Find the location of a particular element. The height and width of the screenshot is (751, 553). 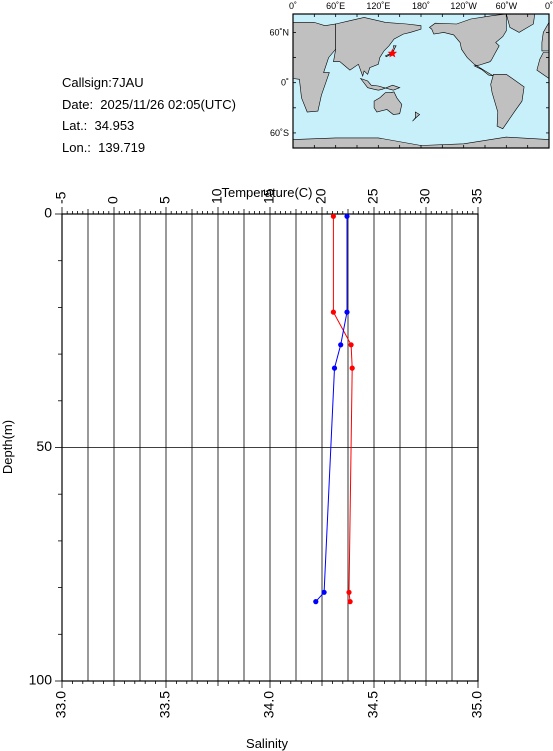

latitude-text: Lat.: 34.953 is located at coordinates (98, 125).